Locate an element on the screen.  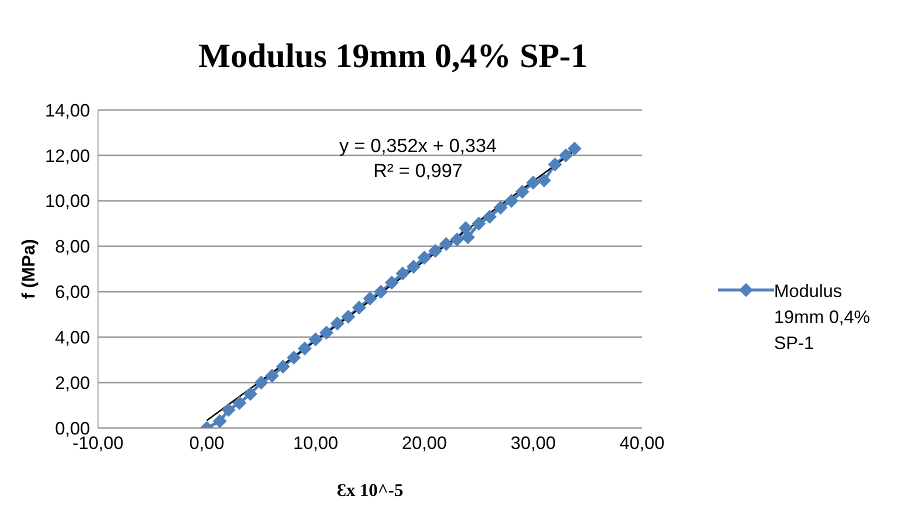
x-axis-title: Ɛx 10^-5 is located at coordinates (370, 490).